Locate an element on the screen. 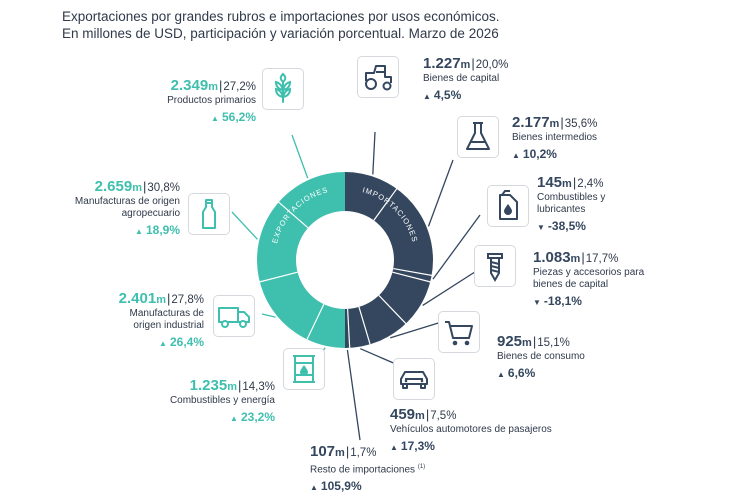  flask-icon is located at coordinates (478, 137).